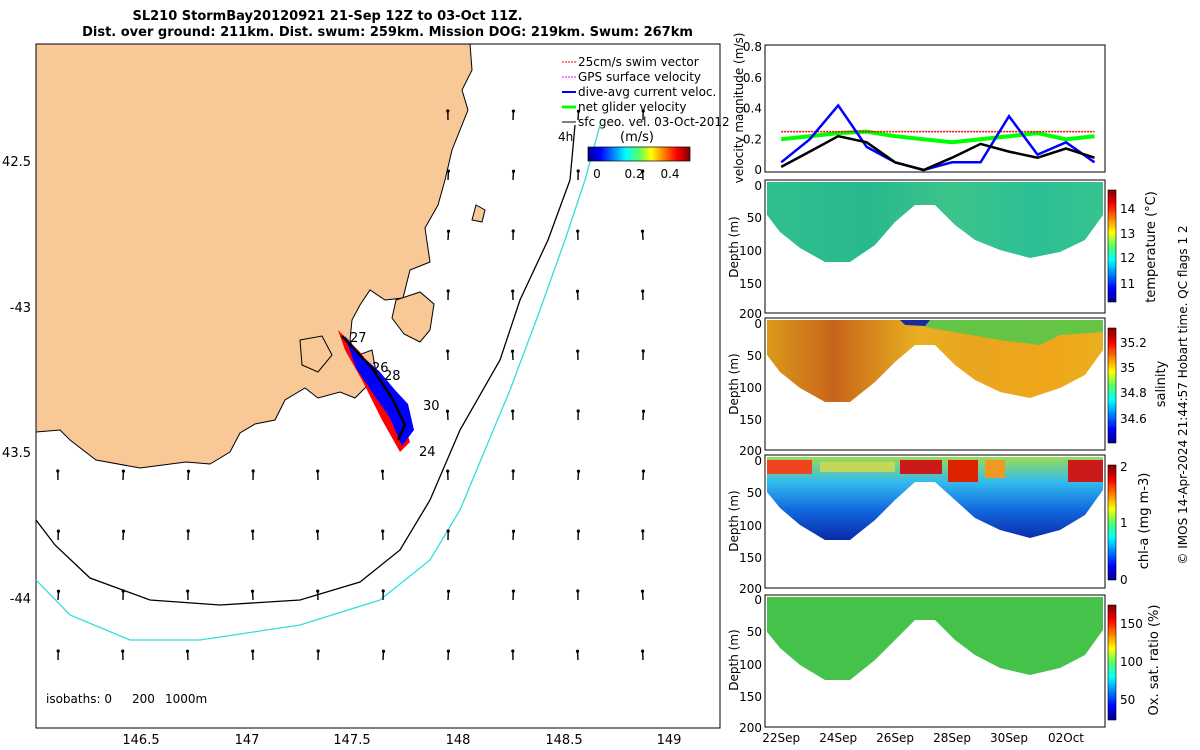 The height and width of the screenshot is (750, 1200). I want to click on salinity-colorbar-label: salinity, so click(1161, 383).